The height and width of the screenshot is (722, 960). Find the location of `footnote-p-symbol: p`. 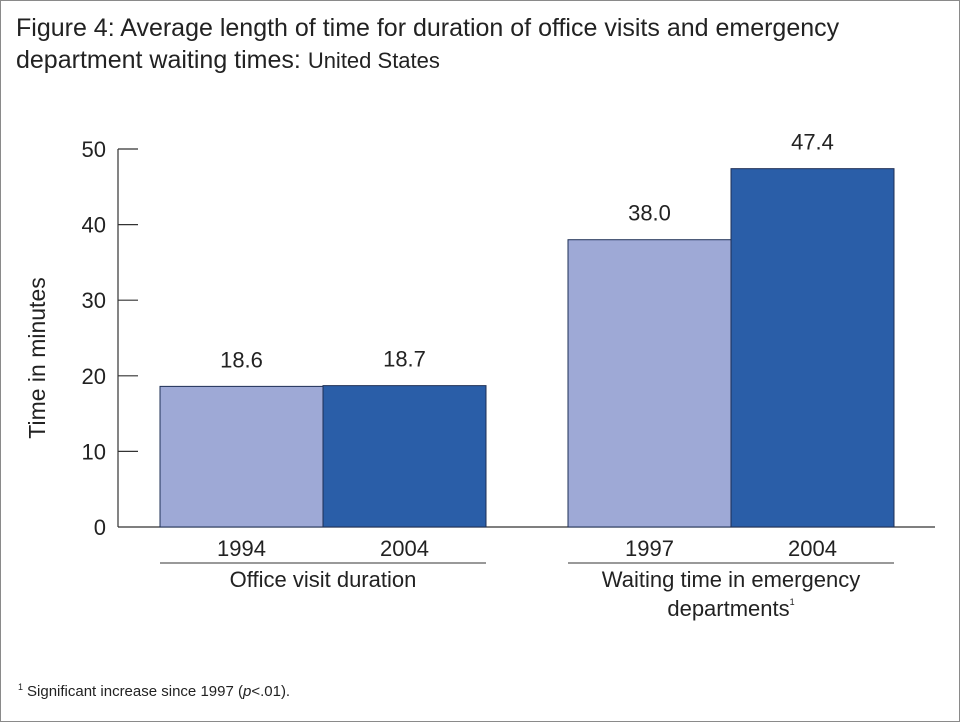

footnote-p-symbol: p is located at coordinates (247, 691).